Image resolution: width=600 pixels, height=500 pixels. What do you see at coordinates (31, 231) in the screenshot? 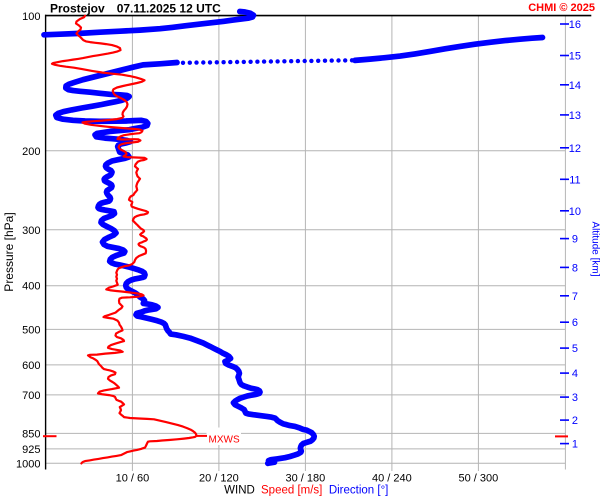
I see `svg-text: 300` at bounding box center [31, 231].